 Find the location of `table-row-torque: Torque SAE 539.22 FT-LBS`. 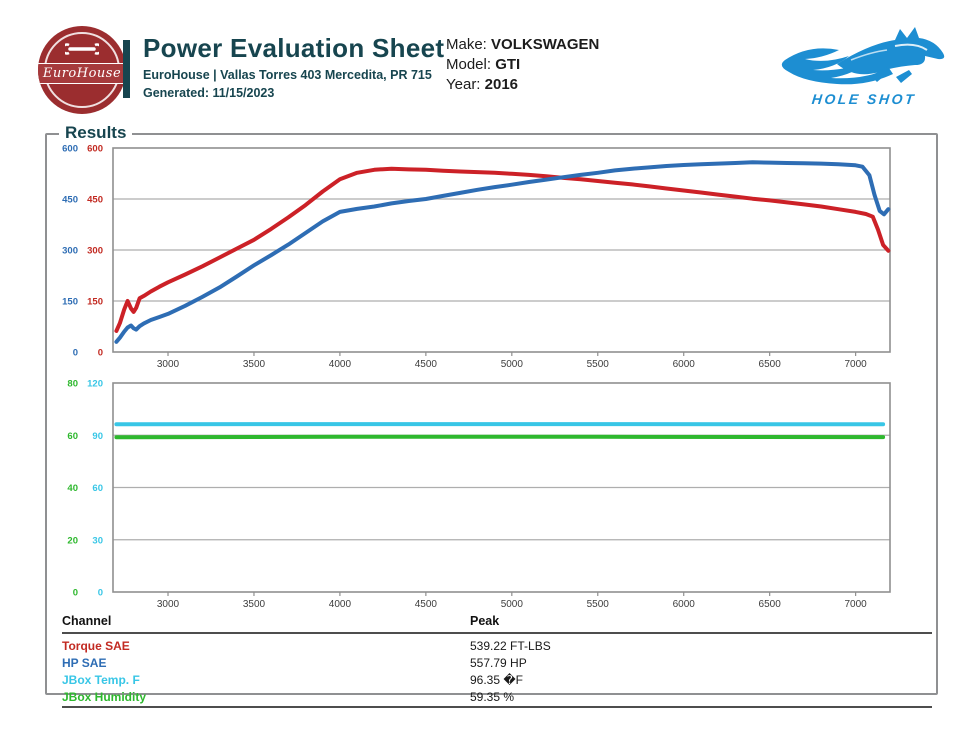

table-row-torque: Torque SAE 539.22 FT-LBS is located at coordinates (306, 646).